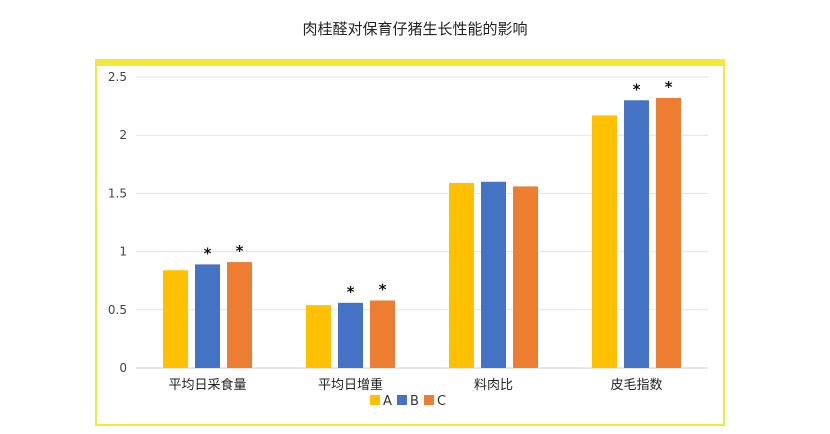  What do you see at coordinates (429, 400) in the screenshot?
I see `legend-swatch-C` at bounding box center [429, 400].